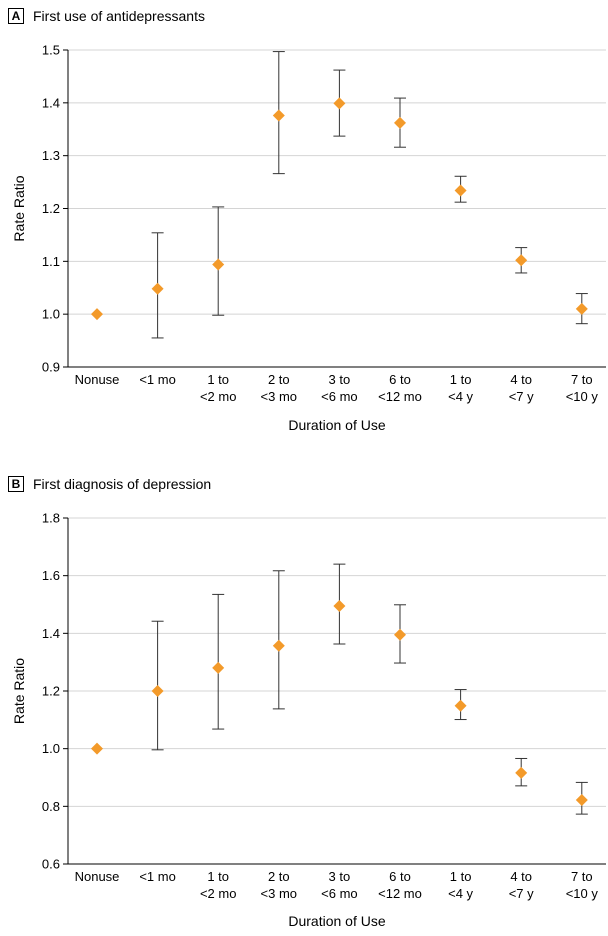 The image size is (608, 936). Describe the element at coordinates (51, 806) in the screenshot. I see `y-tick-label: 0.8` at that location.